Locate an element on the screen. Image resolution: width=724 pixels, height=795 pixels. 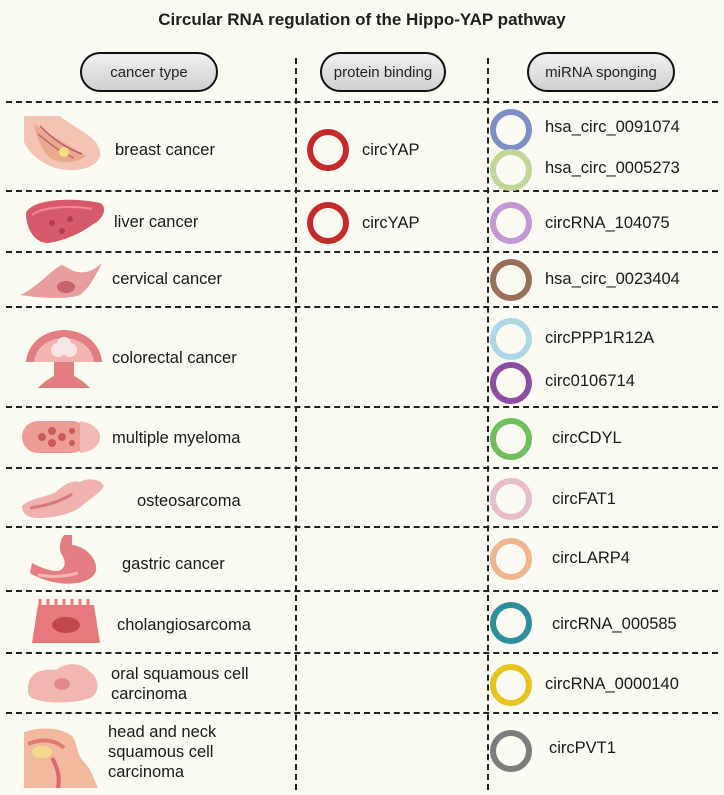
myeloma-illustration is located at coordinates (61, 437).